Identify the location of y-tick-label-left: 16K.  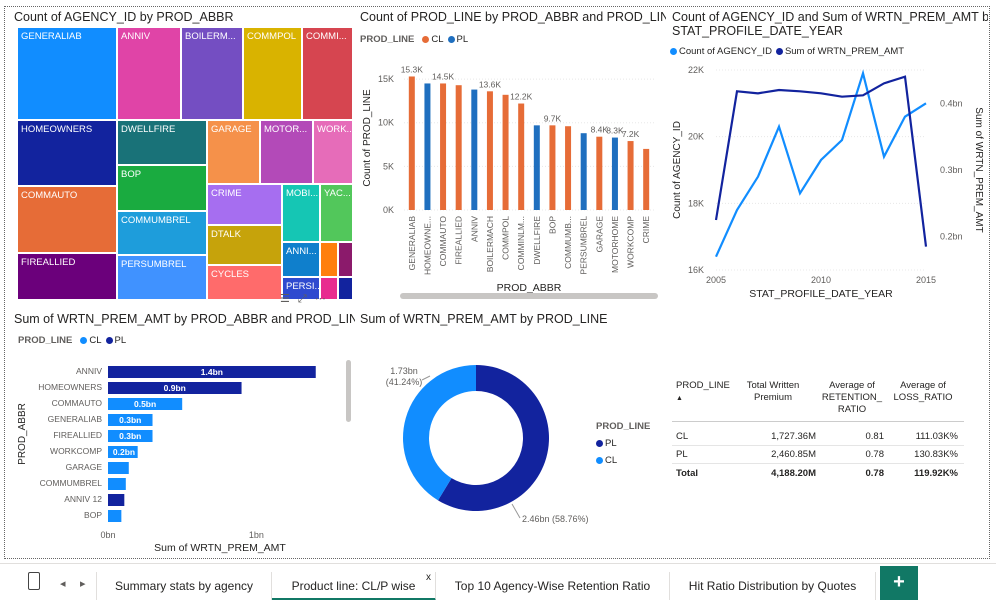
(696, 270).